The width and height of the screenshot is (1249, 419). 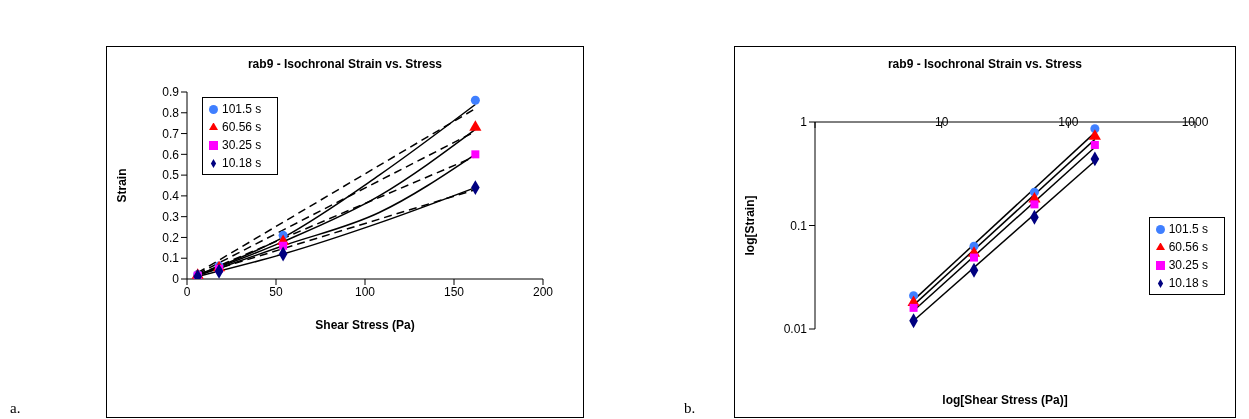 What do you see at coordinates (276, 291) in the screenshot?
I see `x-tick-label: 50` at bounding box center [276, 291].